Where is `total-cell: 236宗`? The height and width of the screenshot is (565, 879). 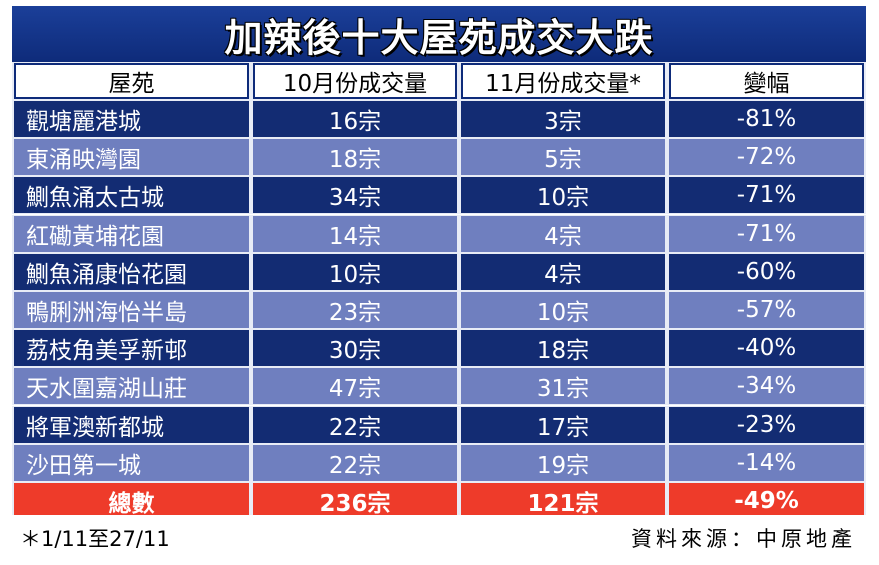 total-cell: 236宗 is located at coordinates (355, 501).